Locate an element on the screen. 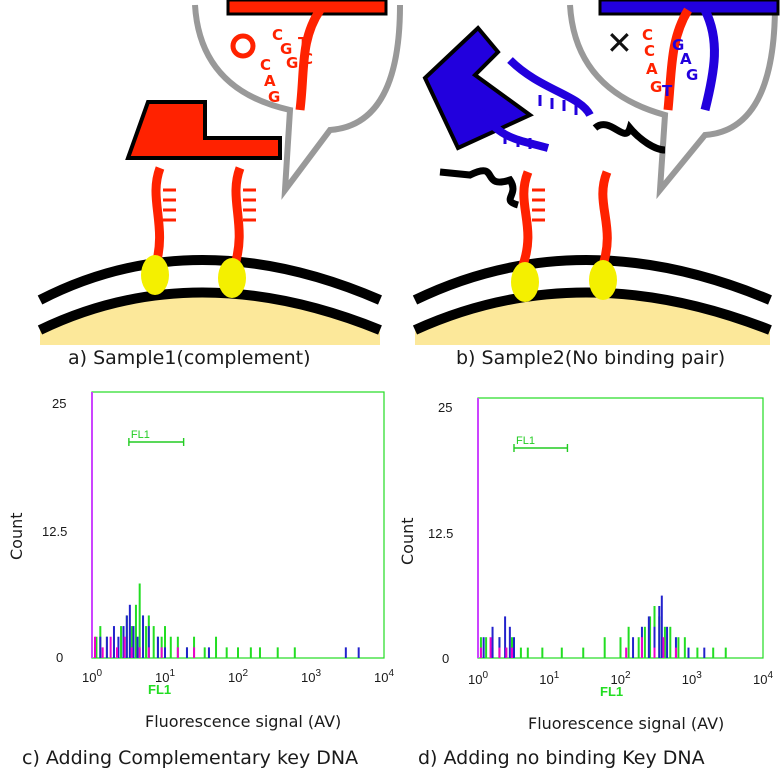  gate-c: FL1 is located at coordinates (156, 437).